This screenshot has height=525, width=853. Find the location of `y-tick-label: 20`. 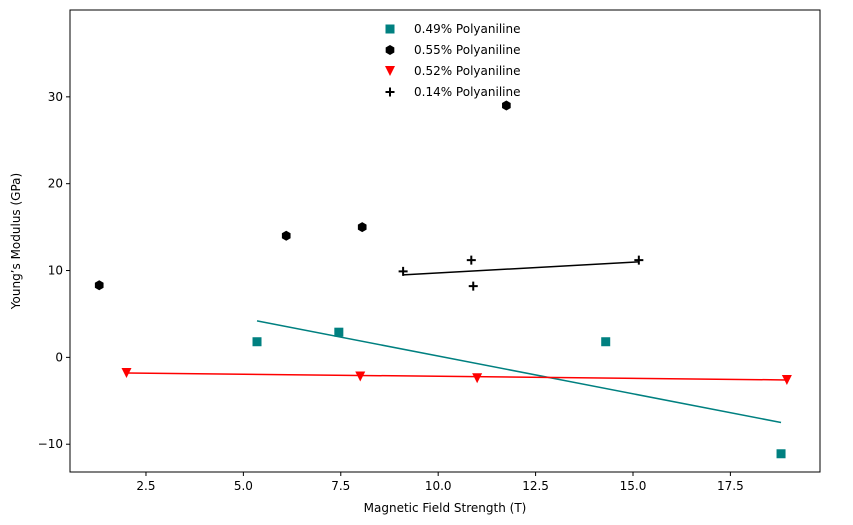

y-tick-label: 20 is located at coordinates (55, 184).